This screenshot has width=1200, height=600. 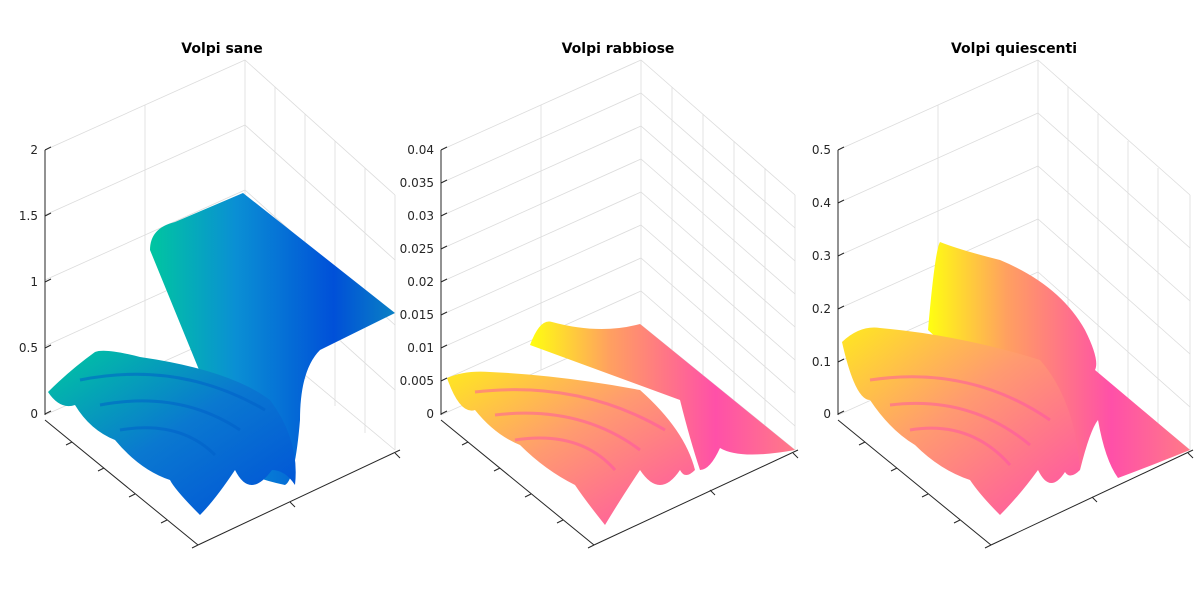 I want to click on ztick-label: 2, so click(x=34, y=150).